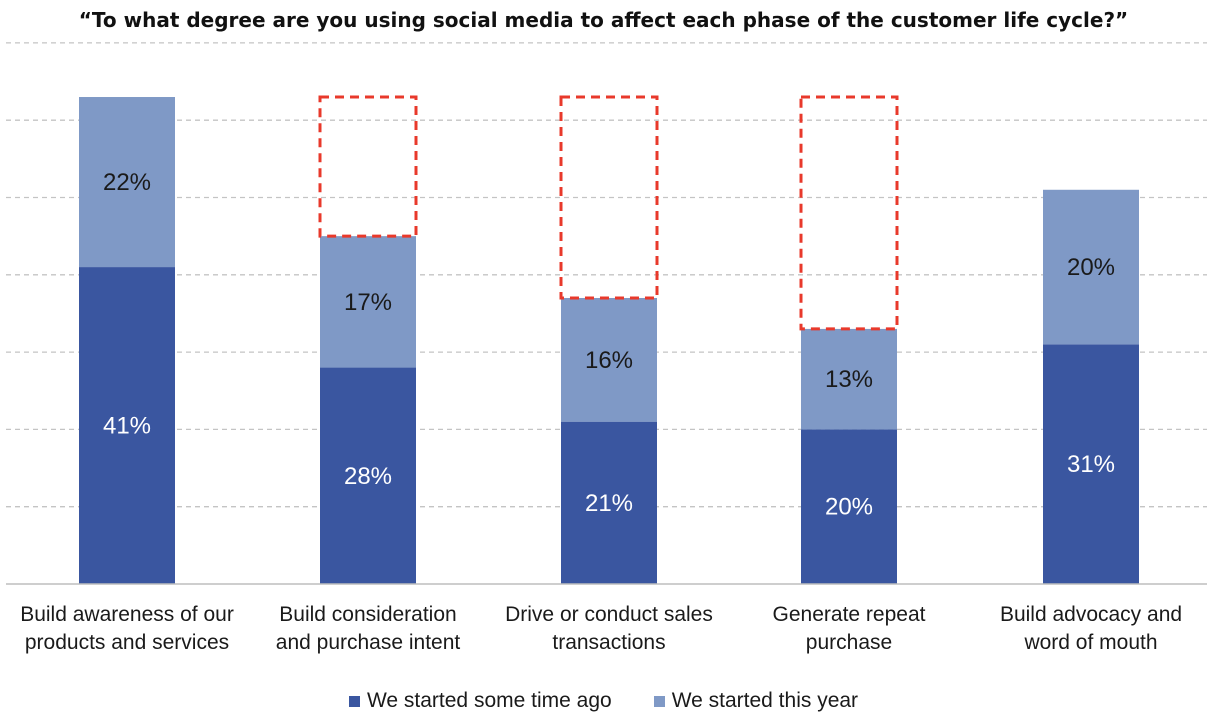 This screenshot has width=1207, height=717. Describe the element at coordinates (367, 614) in the screenshot. I see `category-label: Build consideration` at that location.